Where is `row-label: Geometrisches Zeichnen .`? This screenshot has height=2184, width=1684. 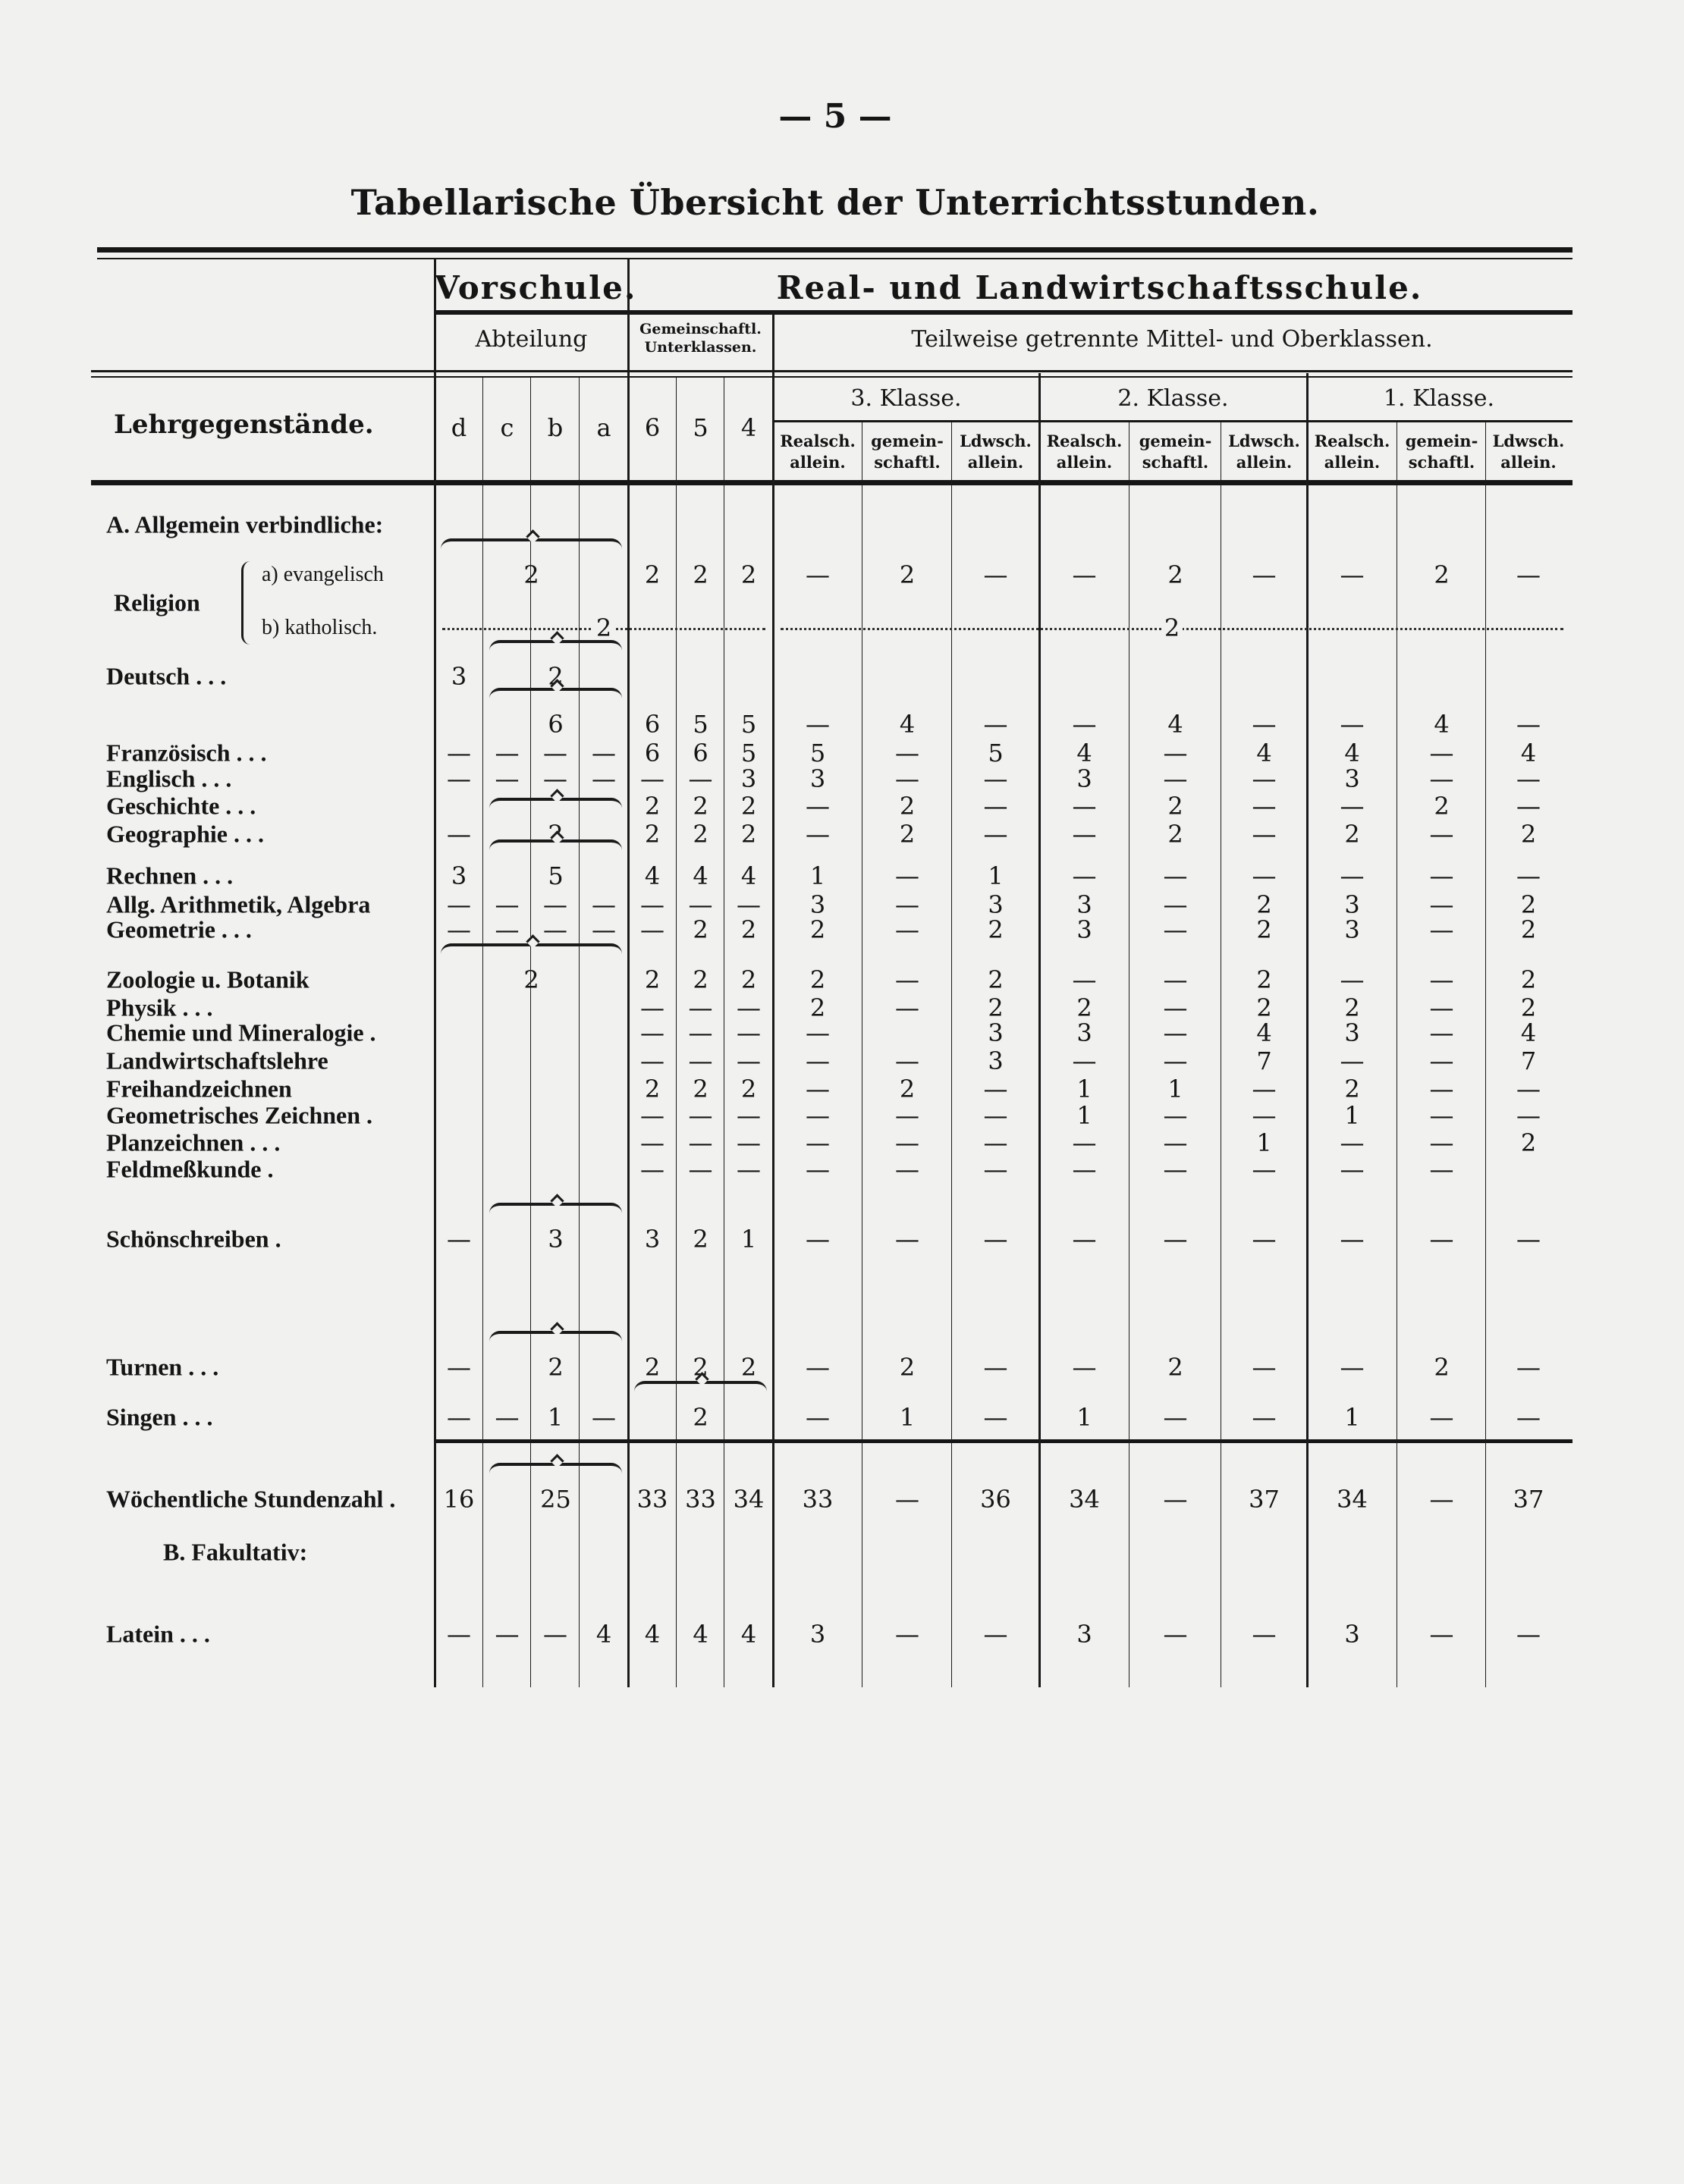
row-label: Geometrisches Zeichnen . is located at coordinates (240, 1115).